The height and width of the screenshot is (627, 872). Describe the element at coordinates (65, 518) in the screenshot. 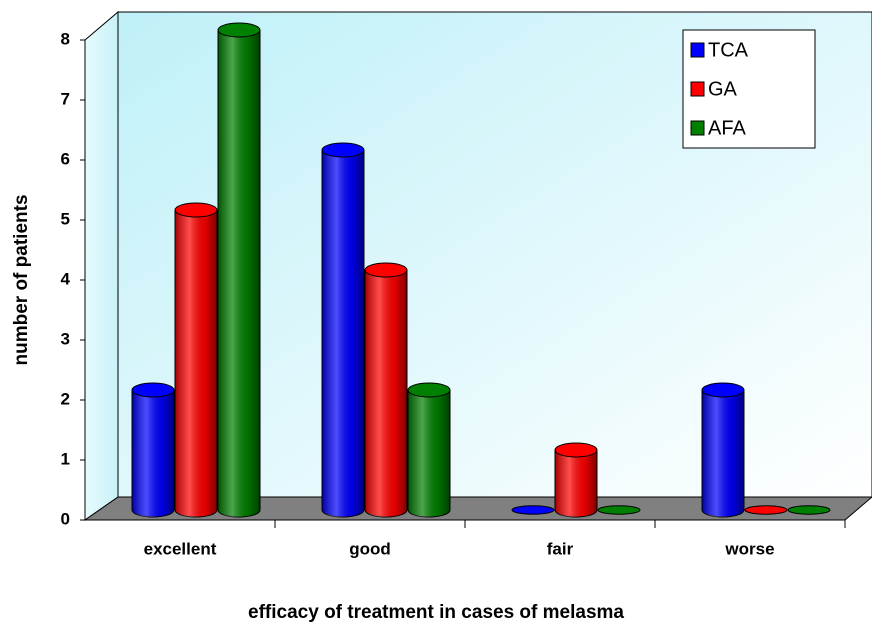

I see `y-tick-label: 0` at that location.